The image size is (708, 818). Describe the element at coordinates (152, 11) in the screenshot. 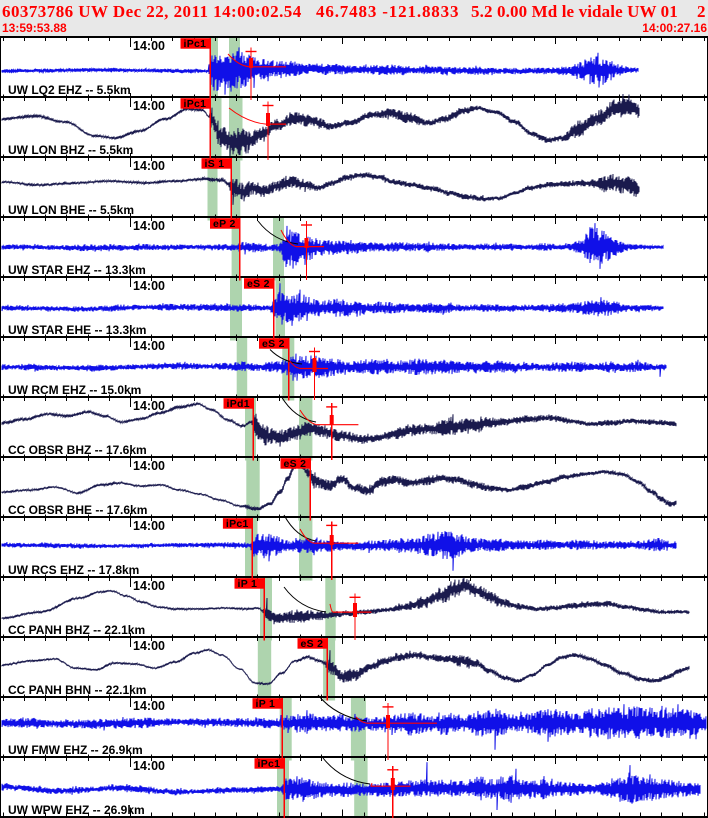

I see `event-id-time: 60373786 UW Dec 22, 2011 14:00:02.54` at that location.